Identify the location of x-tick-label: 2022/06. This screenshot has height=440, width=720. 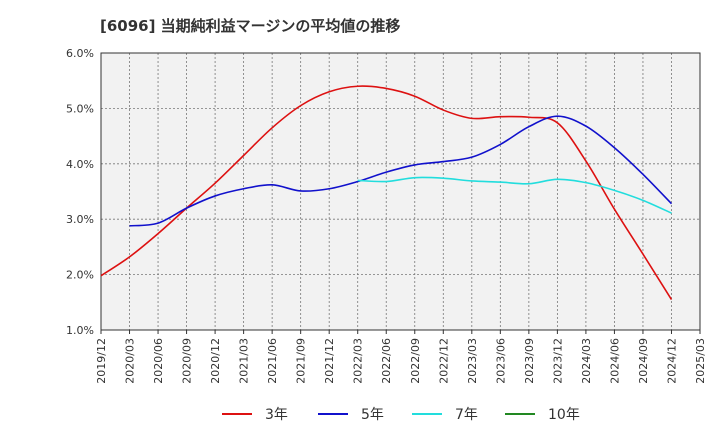
(386, 361).